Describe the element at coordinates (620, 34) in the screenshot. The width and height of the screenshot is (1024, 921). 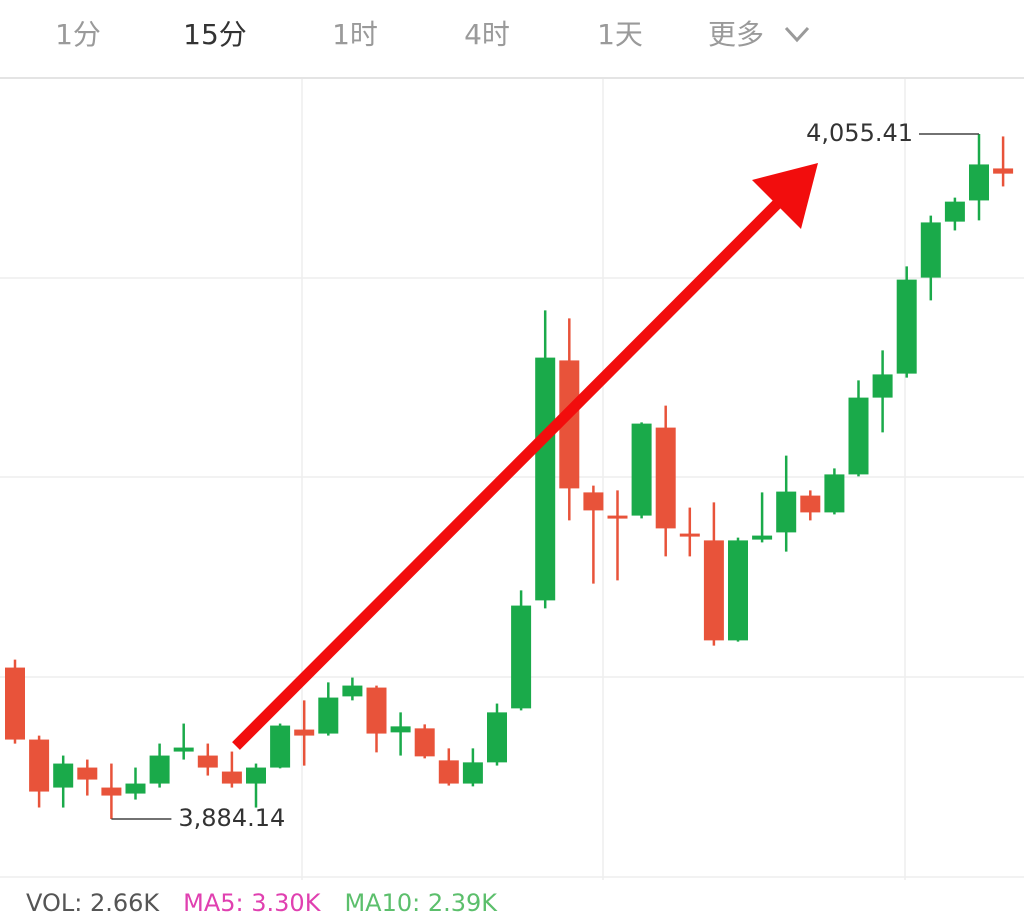
I see `tab: 1天` at that location.